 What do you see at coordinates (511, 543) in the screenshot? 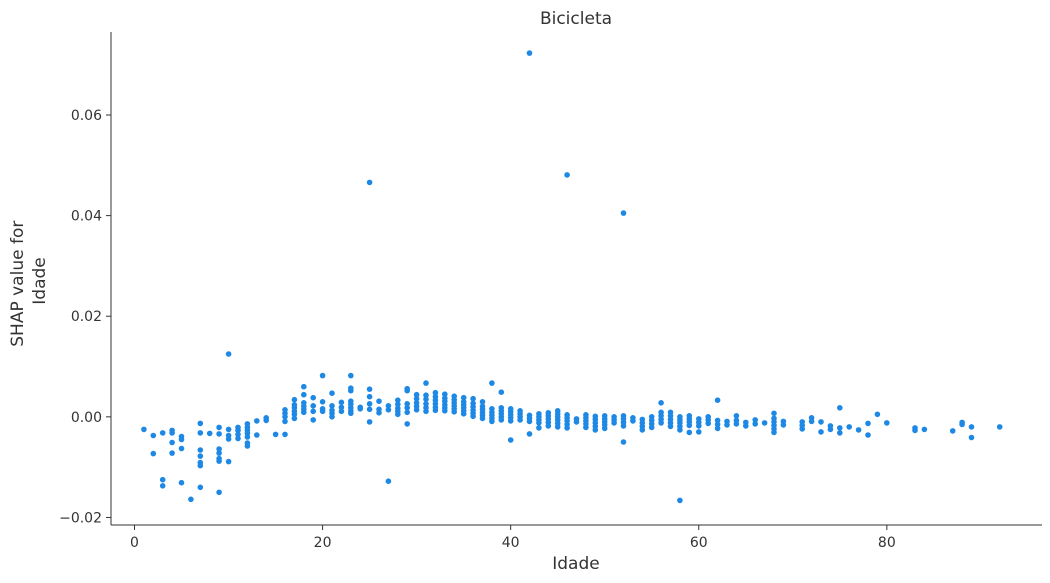
I see `x-tick-label: 40` at bounding box center [511, 543].